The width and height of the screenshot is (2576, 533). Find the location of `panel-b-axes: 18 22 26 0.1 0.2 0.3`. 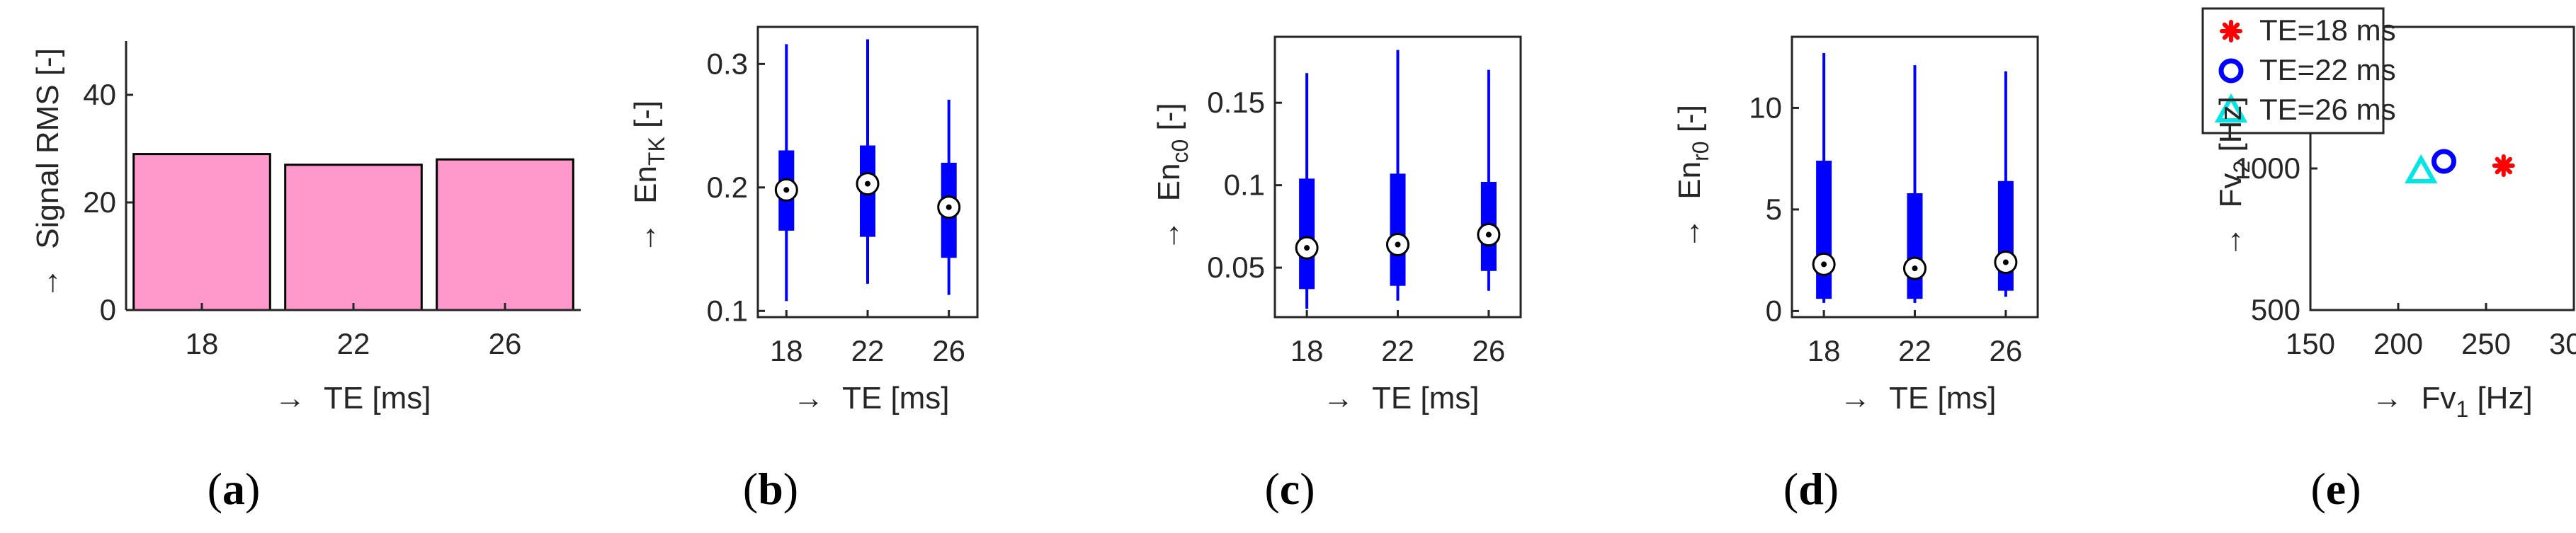

panel-b-axes: 18 22 26 0.1 0.2 0.3 is located at coordinates (843, 196).